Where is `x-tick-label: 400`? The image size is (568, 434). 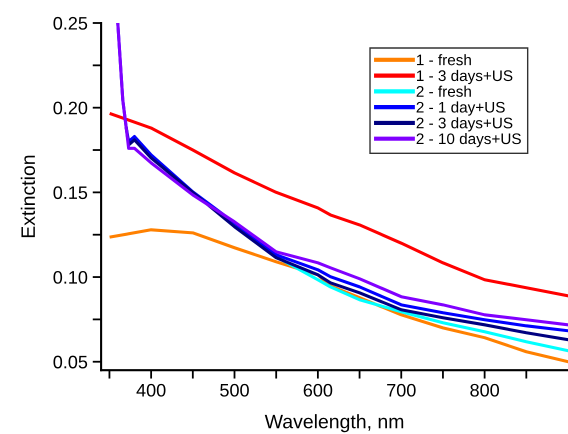
x-tick-label: 400 is located at coordinates (151, 390).